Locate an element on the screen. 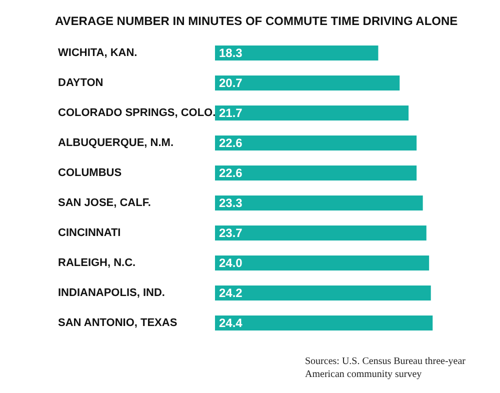 This screenshot has width=500, height=393. data-label: 24.2 is located at coordinates (231, 293).